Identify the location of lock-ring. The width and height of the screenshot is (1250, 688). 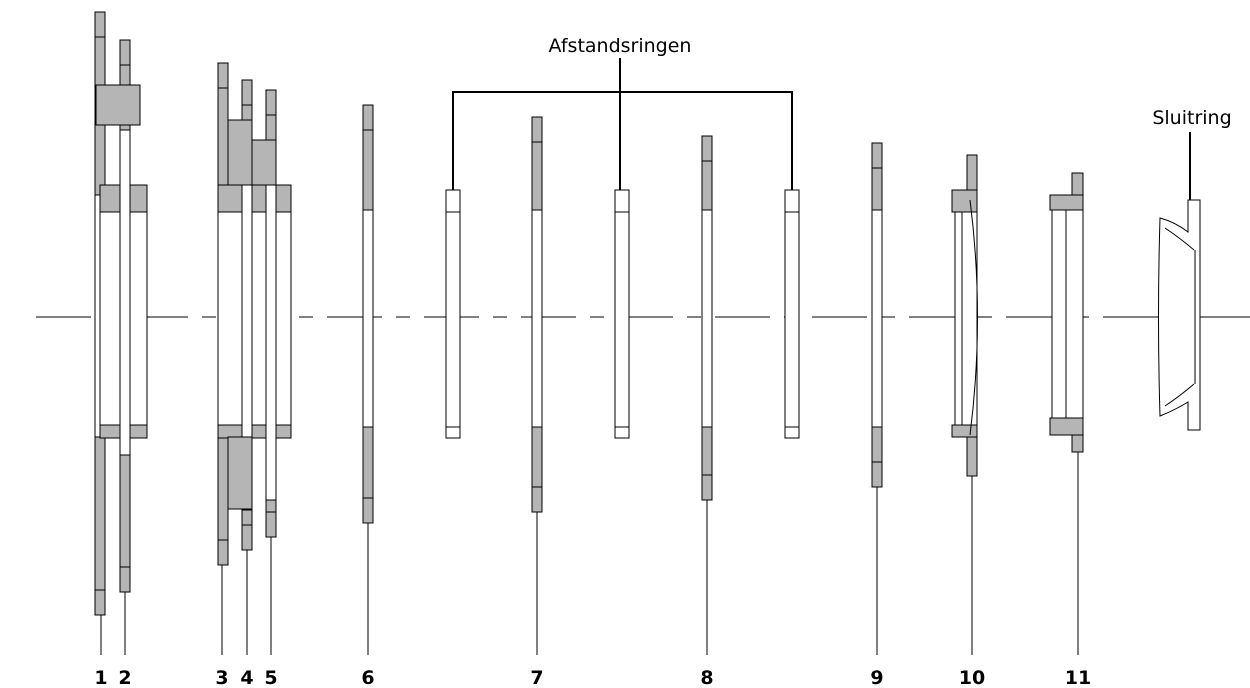
(1179, 315).